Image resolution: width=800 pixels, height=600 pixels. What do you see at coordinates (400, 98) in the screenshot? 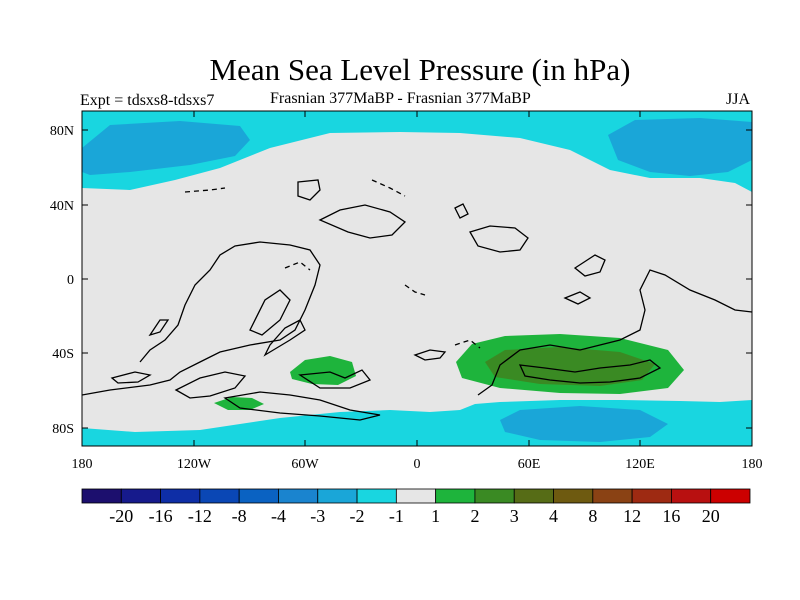
I see `period-label: Frasnian 377MaBP - Frasnian 377MaBP` at bounding box center [400, 98].